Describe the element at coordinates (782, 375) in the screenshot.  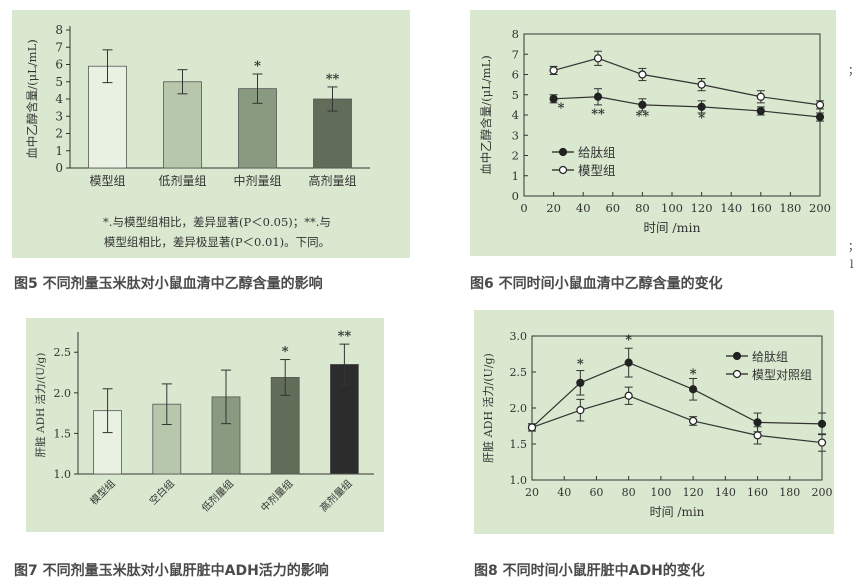
I see `legend-label: 模型对照组` at that location.